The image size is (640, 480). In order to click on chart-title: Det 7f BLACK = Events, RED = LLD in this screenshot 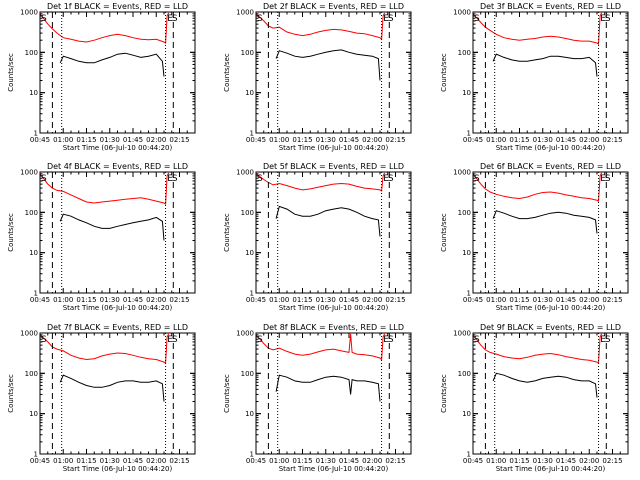, I will do `click(117, 327)`.